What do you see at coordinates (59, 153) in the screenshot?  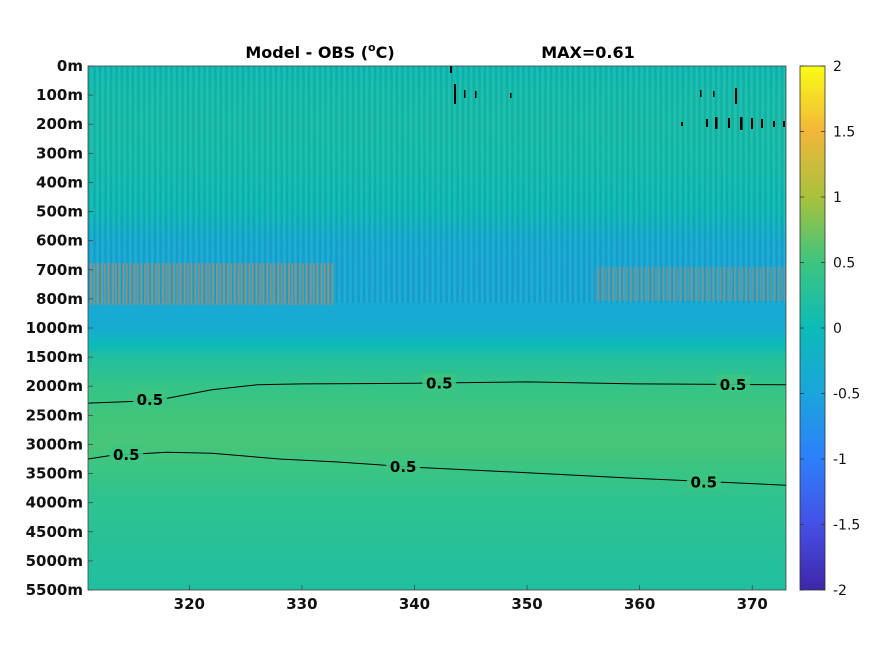 I see `y-tick-label: 300m` at bounding box center [59, 153].